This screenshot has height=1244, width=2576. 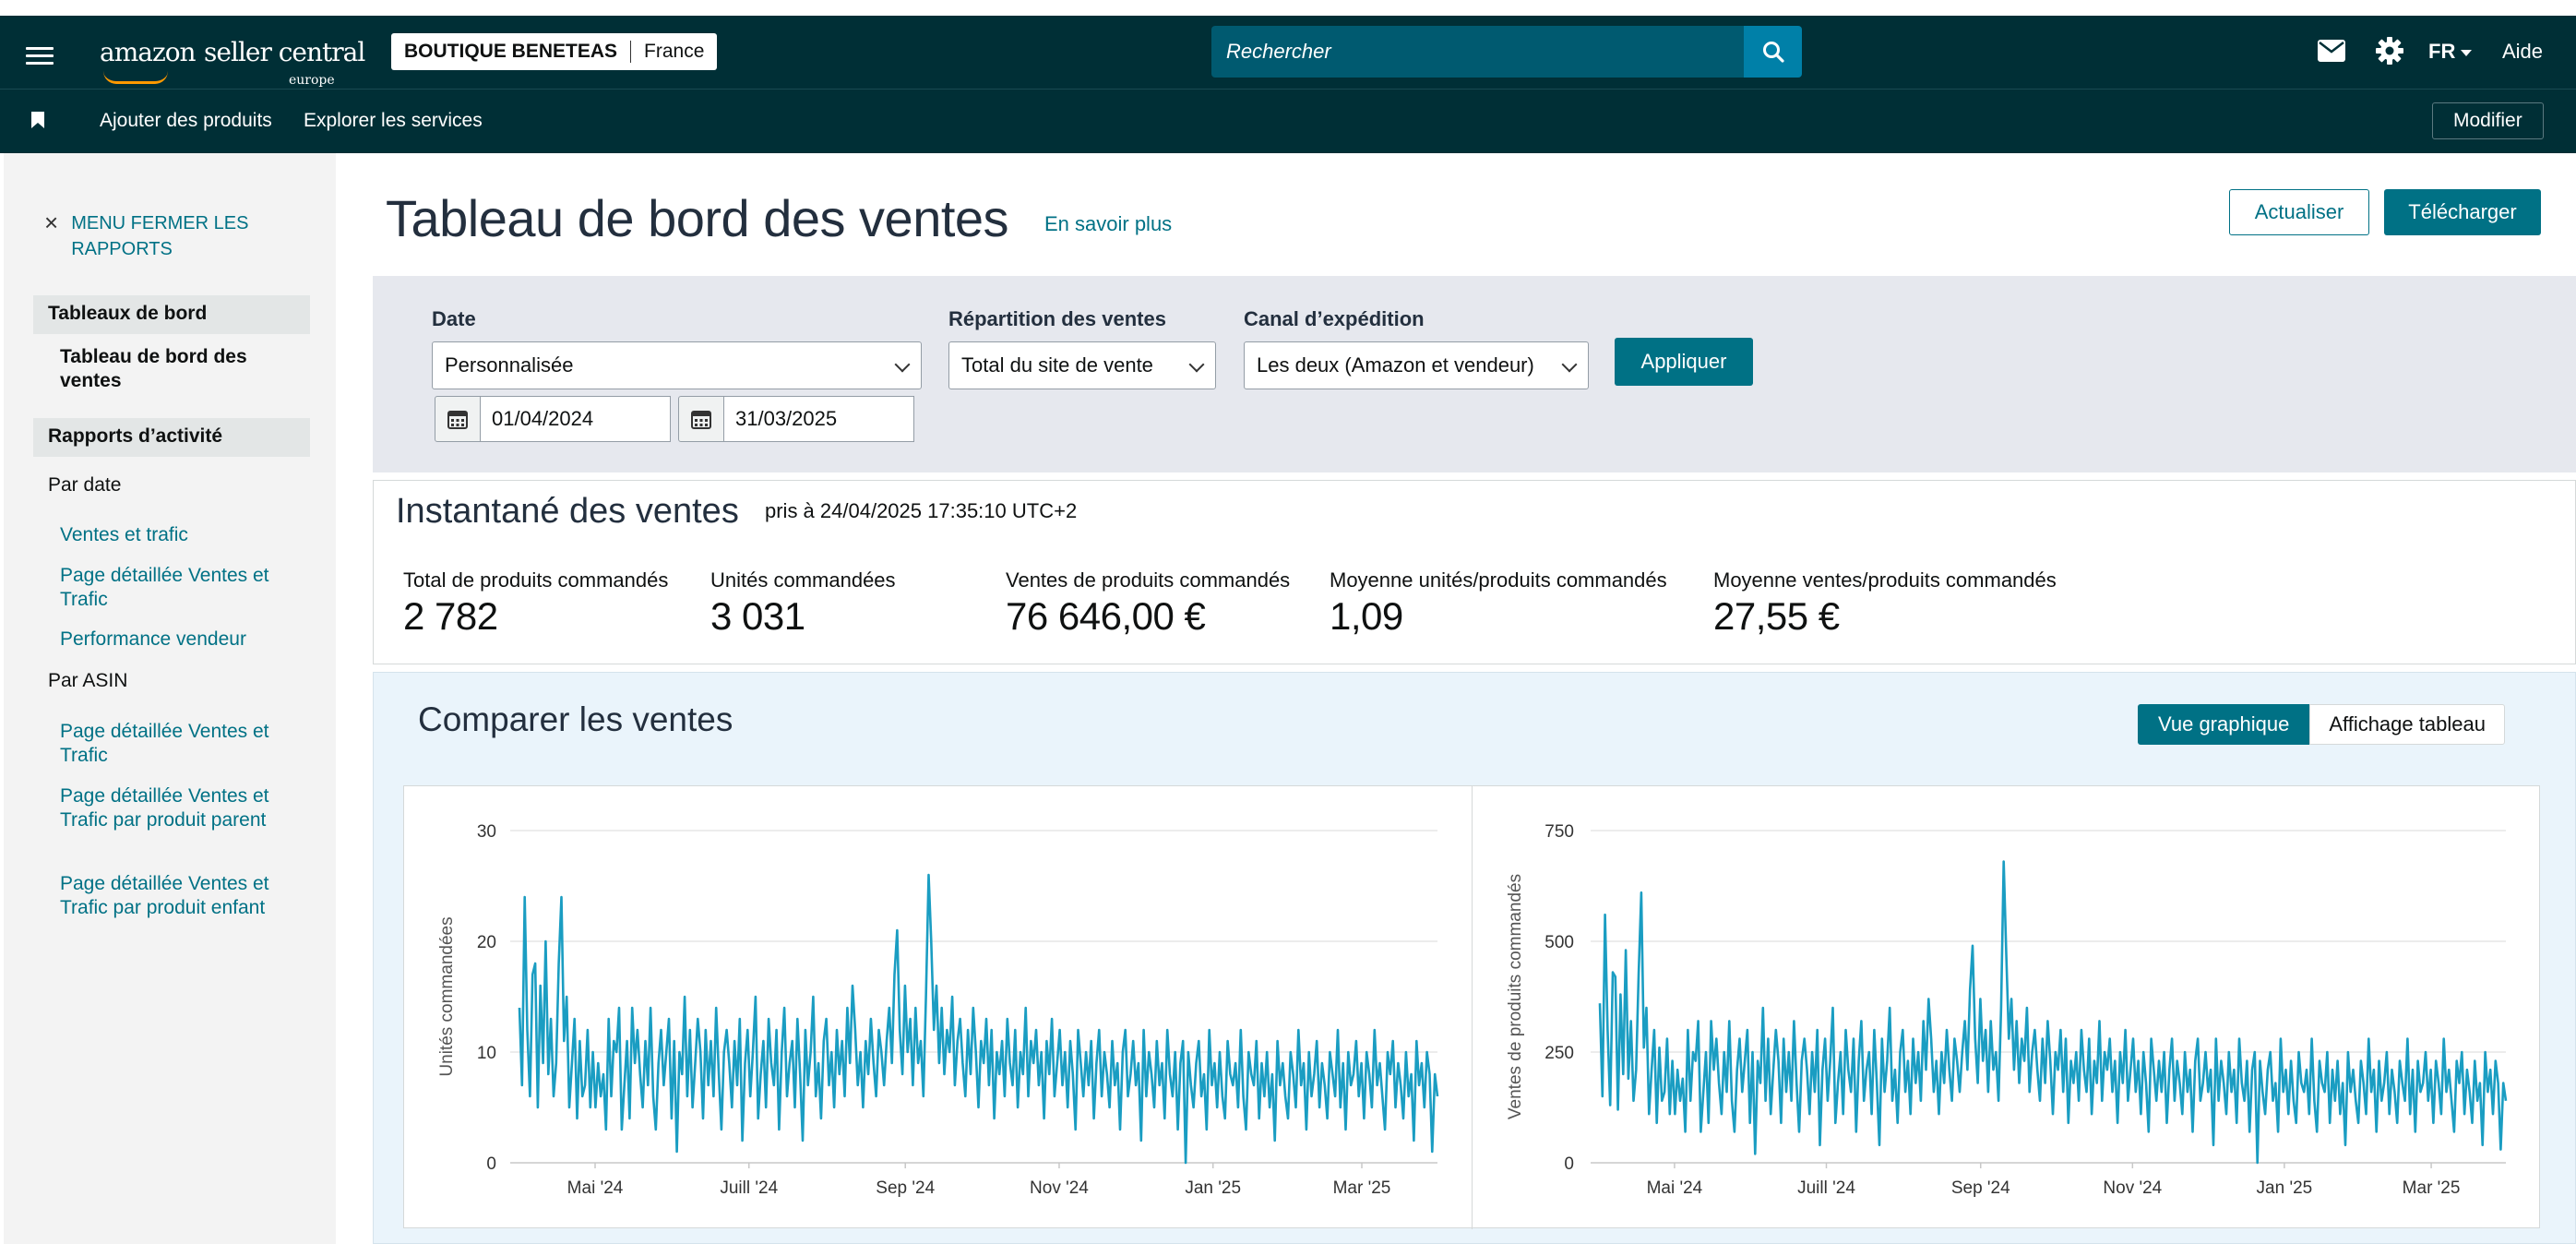 I want to click on add-products-link: Ajouter des produits, so click(x=186, y=121).